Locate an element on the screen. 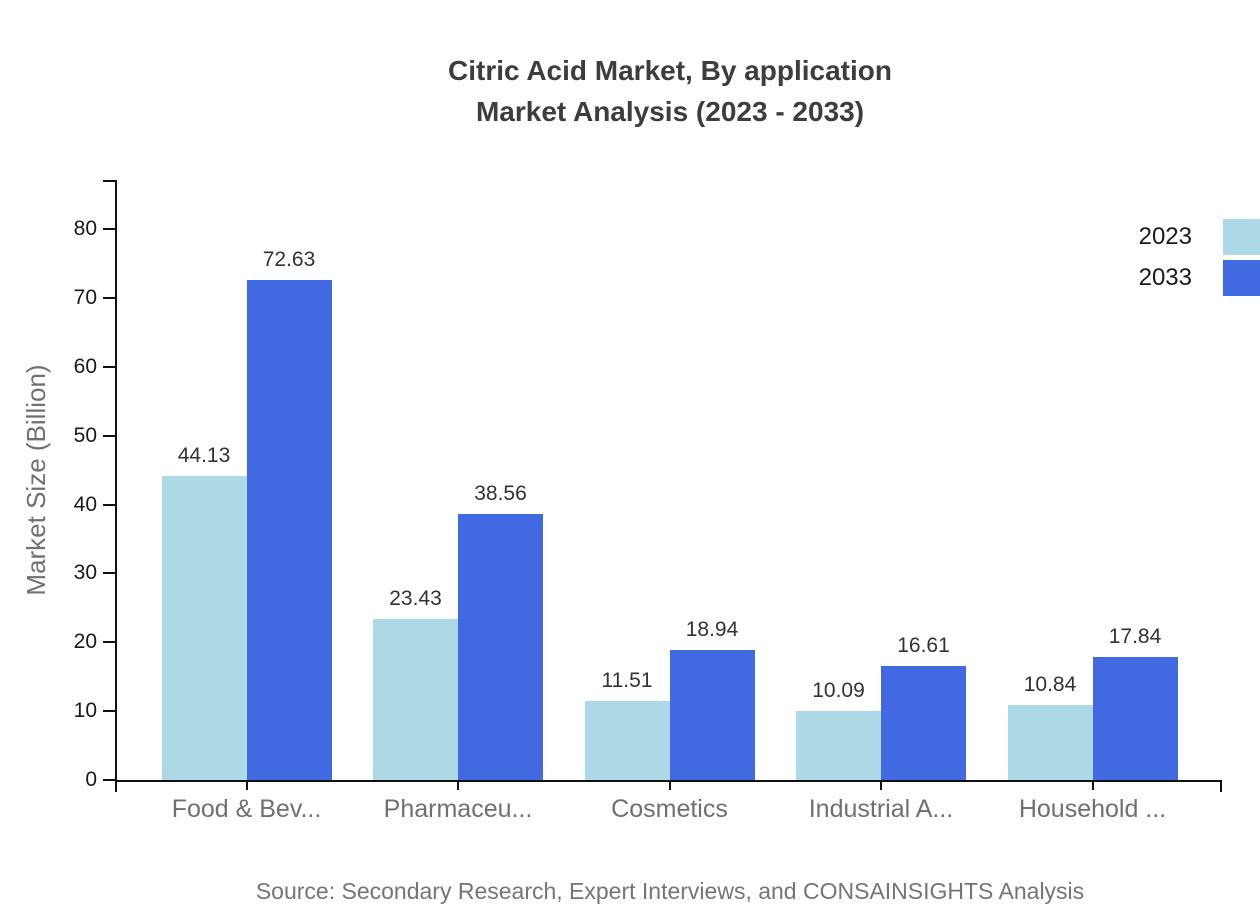 Image resolution: width=1260 pixels, height=920 pixels. x-axis-right-cap is located at coordinates (1221, 786).